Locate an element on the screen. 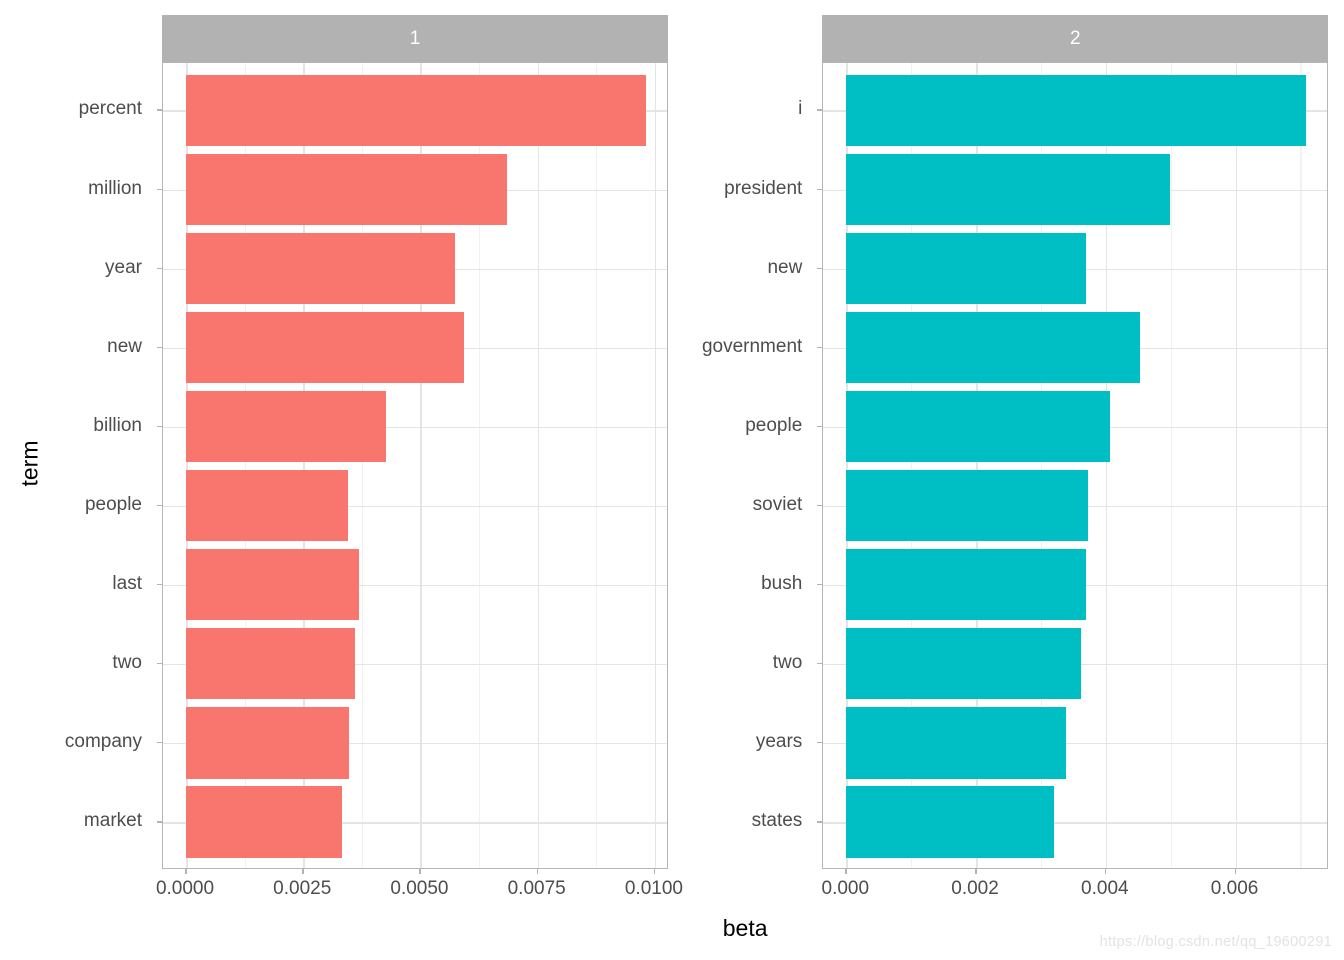  bar-president is located at coordinates (1008, 189).